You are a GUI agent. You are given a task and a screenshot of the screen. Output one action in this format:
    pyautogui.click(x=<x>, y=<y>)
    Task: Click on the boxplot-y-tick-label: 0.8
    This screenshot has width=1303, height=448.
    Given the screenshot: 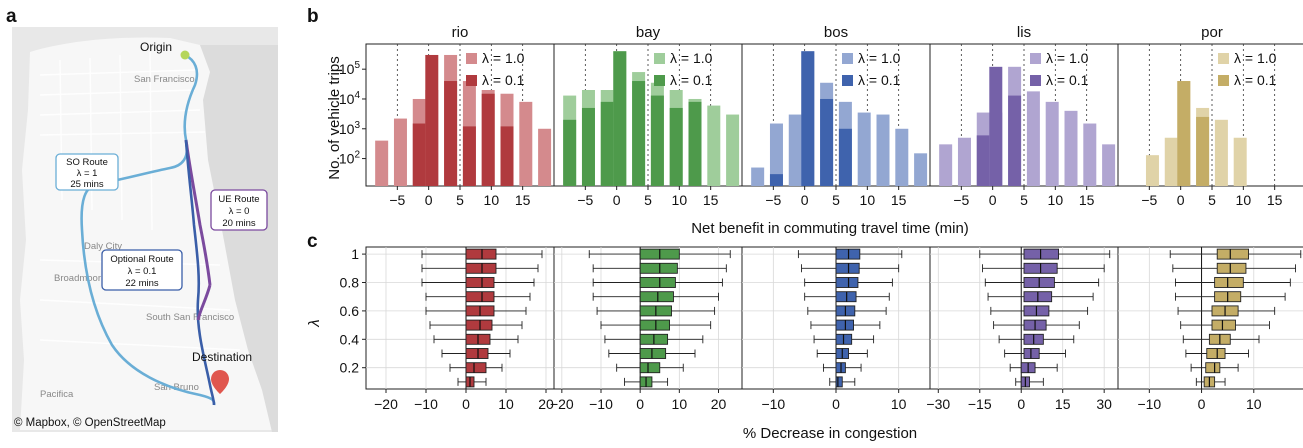 What is the action you would take?
    pyautogui.click(x=350, y=283)
    